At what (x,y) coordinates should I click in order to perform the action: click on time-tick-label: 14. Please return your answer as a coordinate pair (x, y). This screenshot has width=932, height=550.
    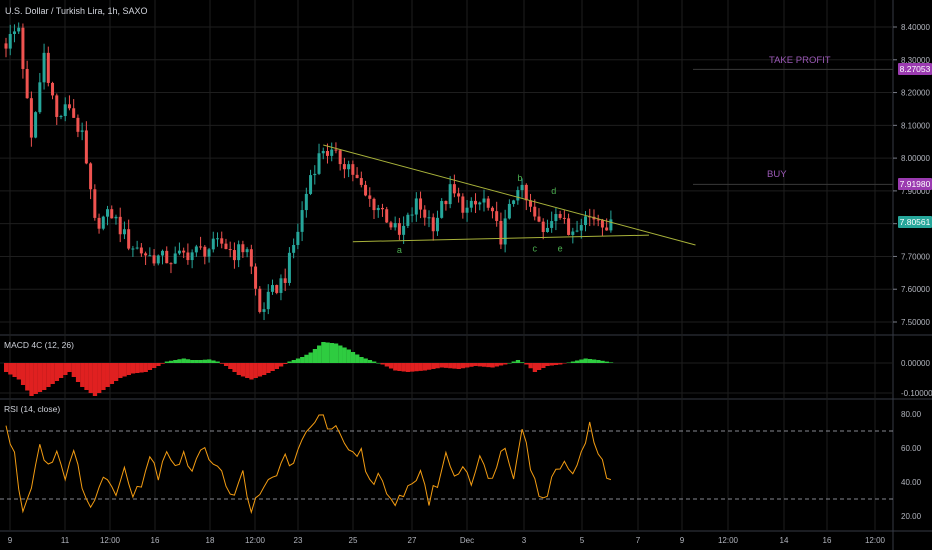
    Looking at the image, I should click on (784, 540).